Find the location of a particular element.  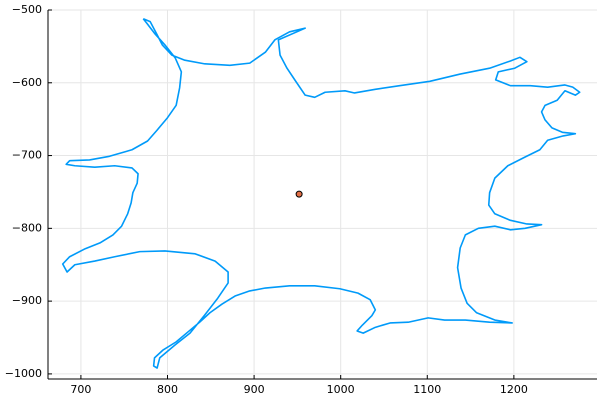

x-tick-label: 800 is located at coordinates (167, 389).